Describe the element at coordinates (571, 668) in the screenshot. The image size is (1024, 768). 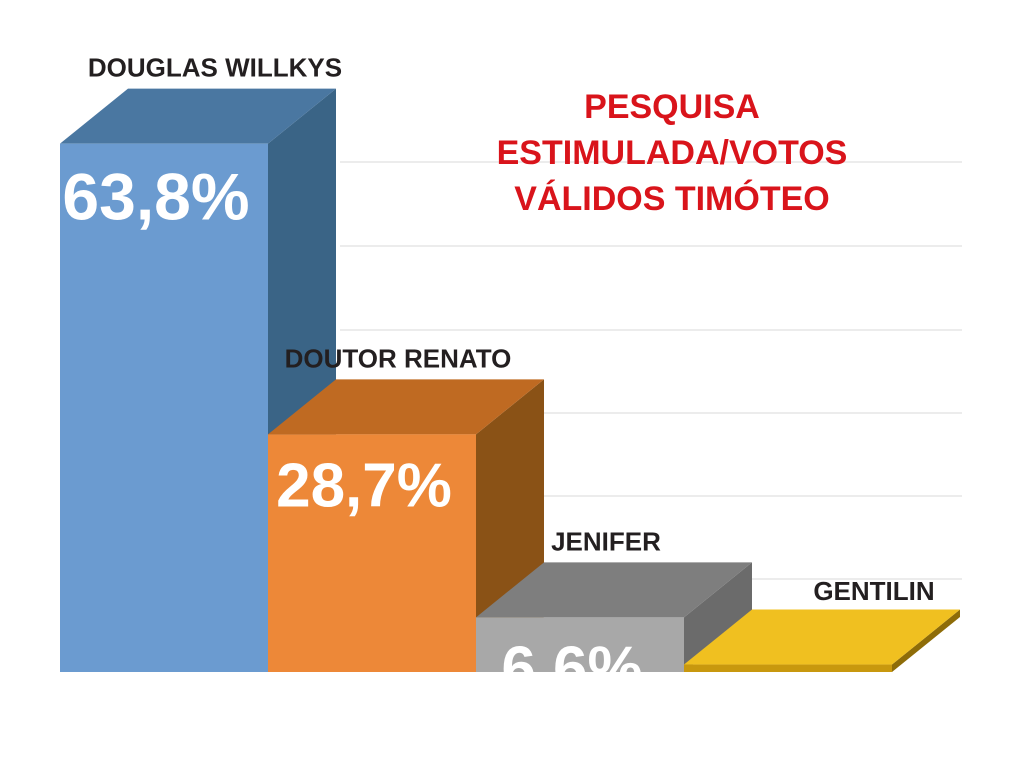
I see `value-label-3: 6,6%` at that location.